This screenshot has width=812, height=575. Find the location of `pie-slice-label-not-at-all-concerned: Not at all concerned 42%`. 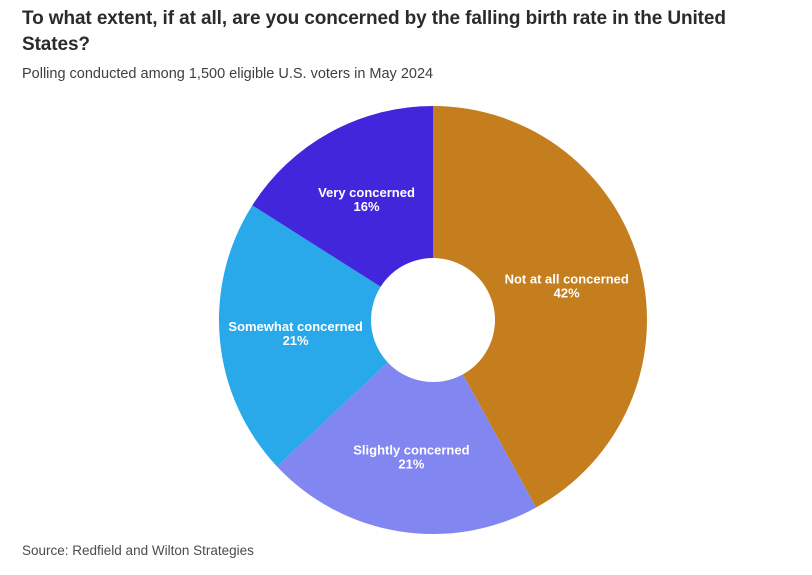

pie-slice-label-not-at-all-concerned: Not at all concerned 42% is located at coordinates (567, 286).